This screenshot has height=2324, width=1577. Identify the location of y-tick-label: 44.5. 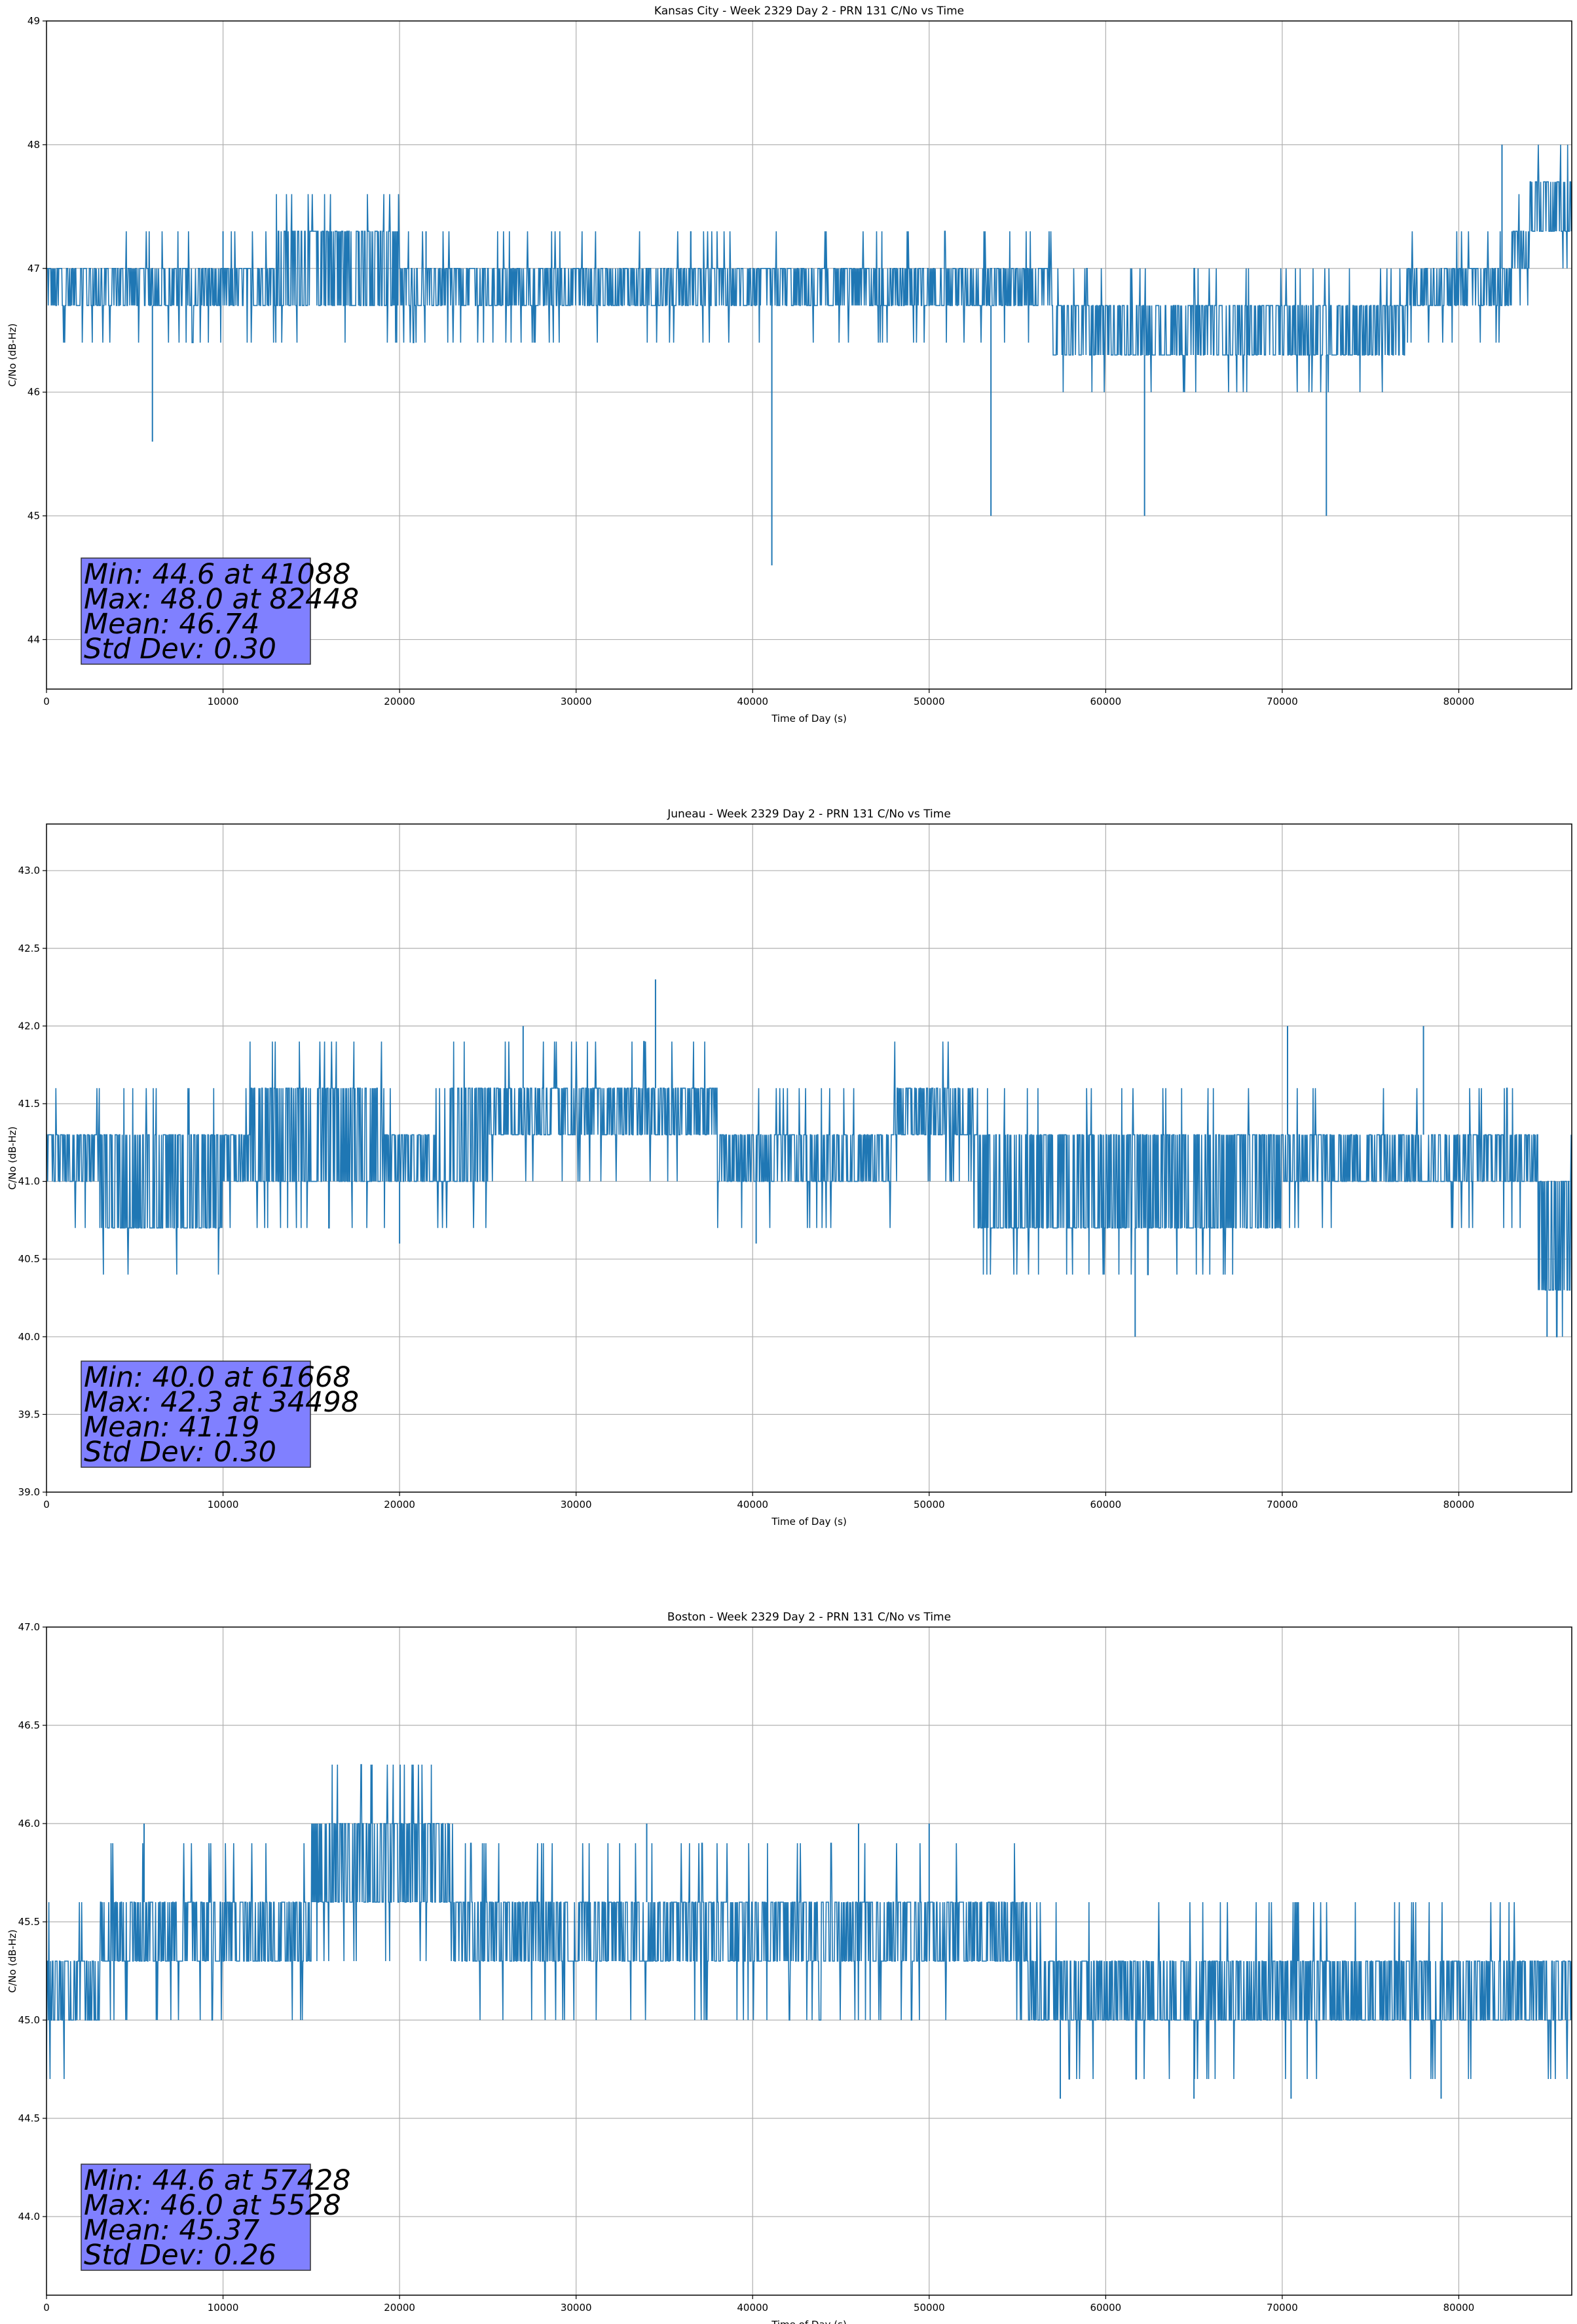
(29, 2118).